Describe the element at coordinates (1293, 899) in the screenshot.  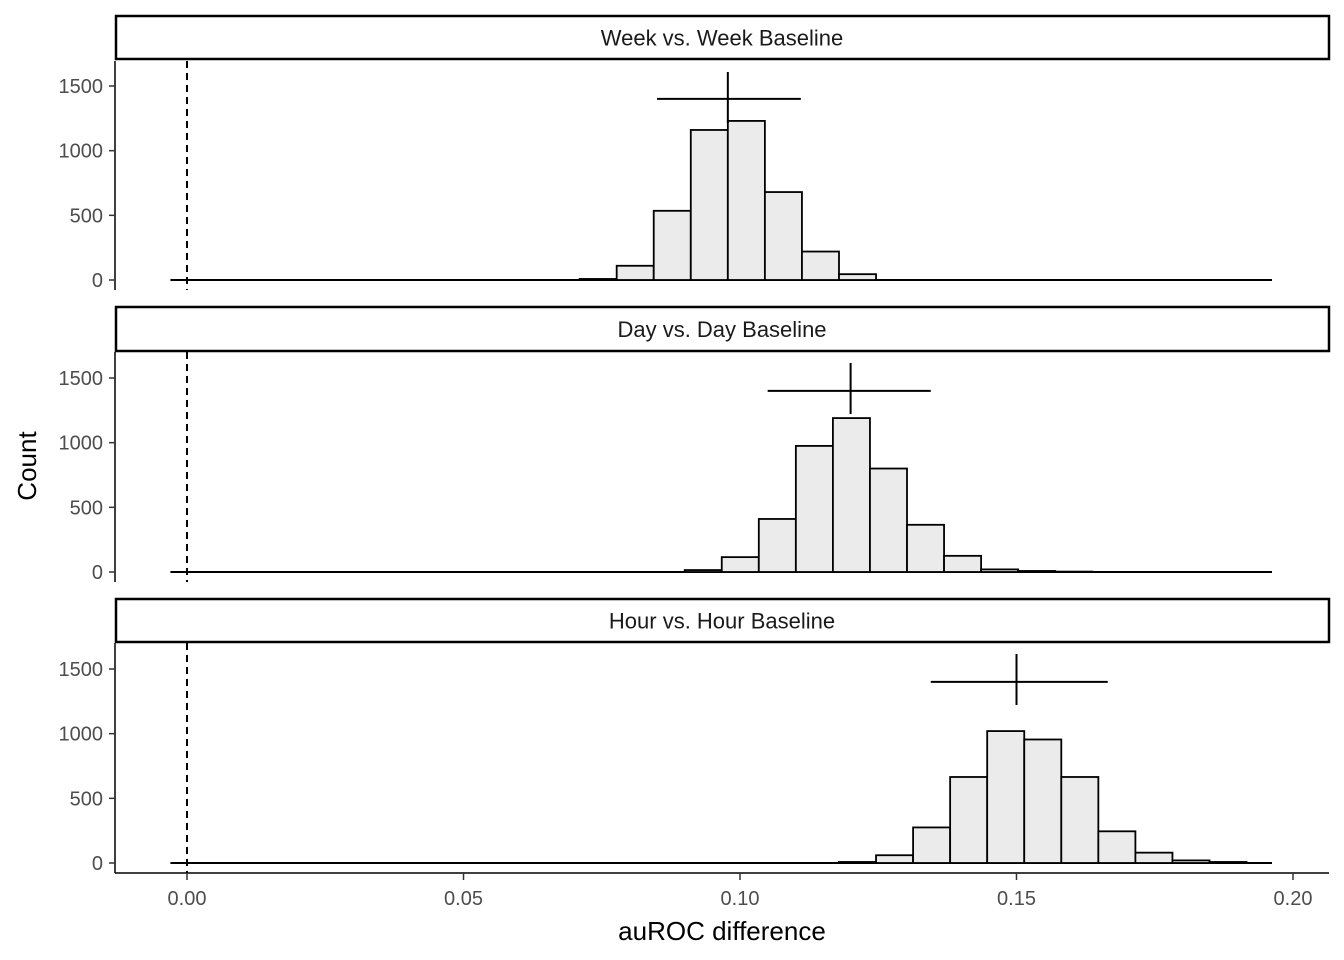
I see `x-tick-label: 0.20` at that location.